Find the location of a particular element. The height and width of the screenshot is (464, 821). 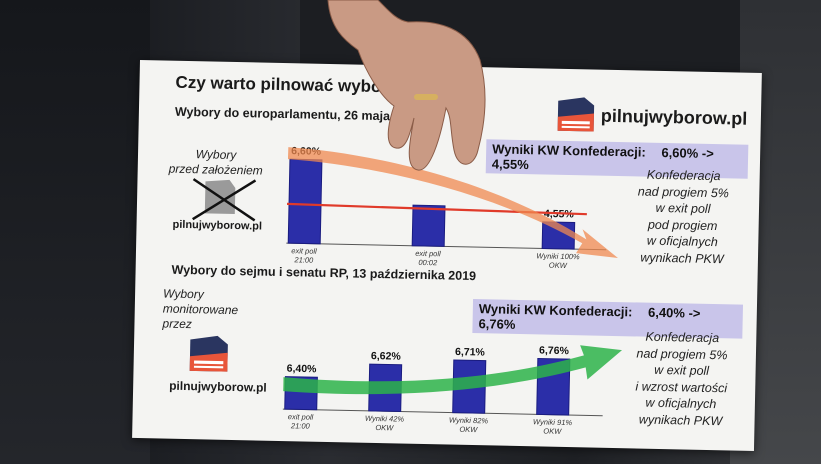

chart-category-label: Wyniki 82% is located at coordinates (469, 421).